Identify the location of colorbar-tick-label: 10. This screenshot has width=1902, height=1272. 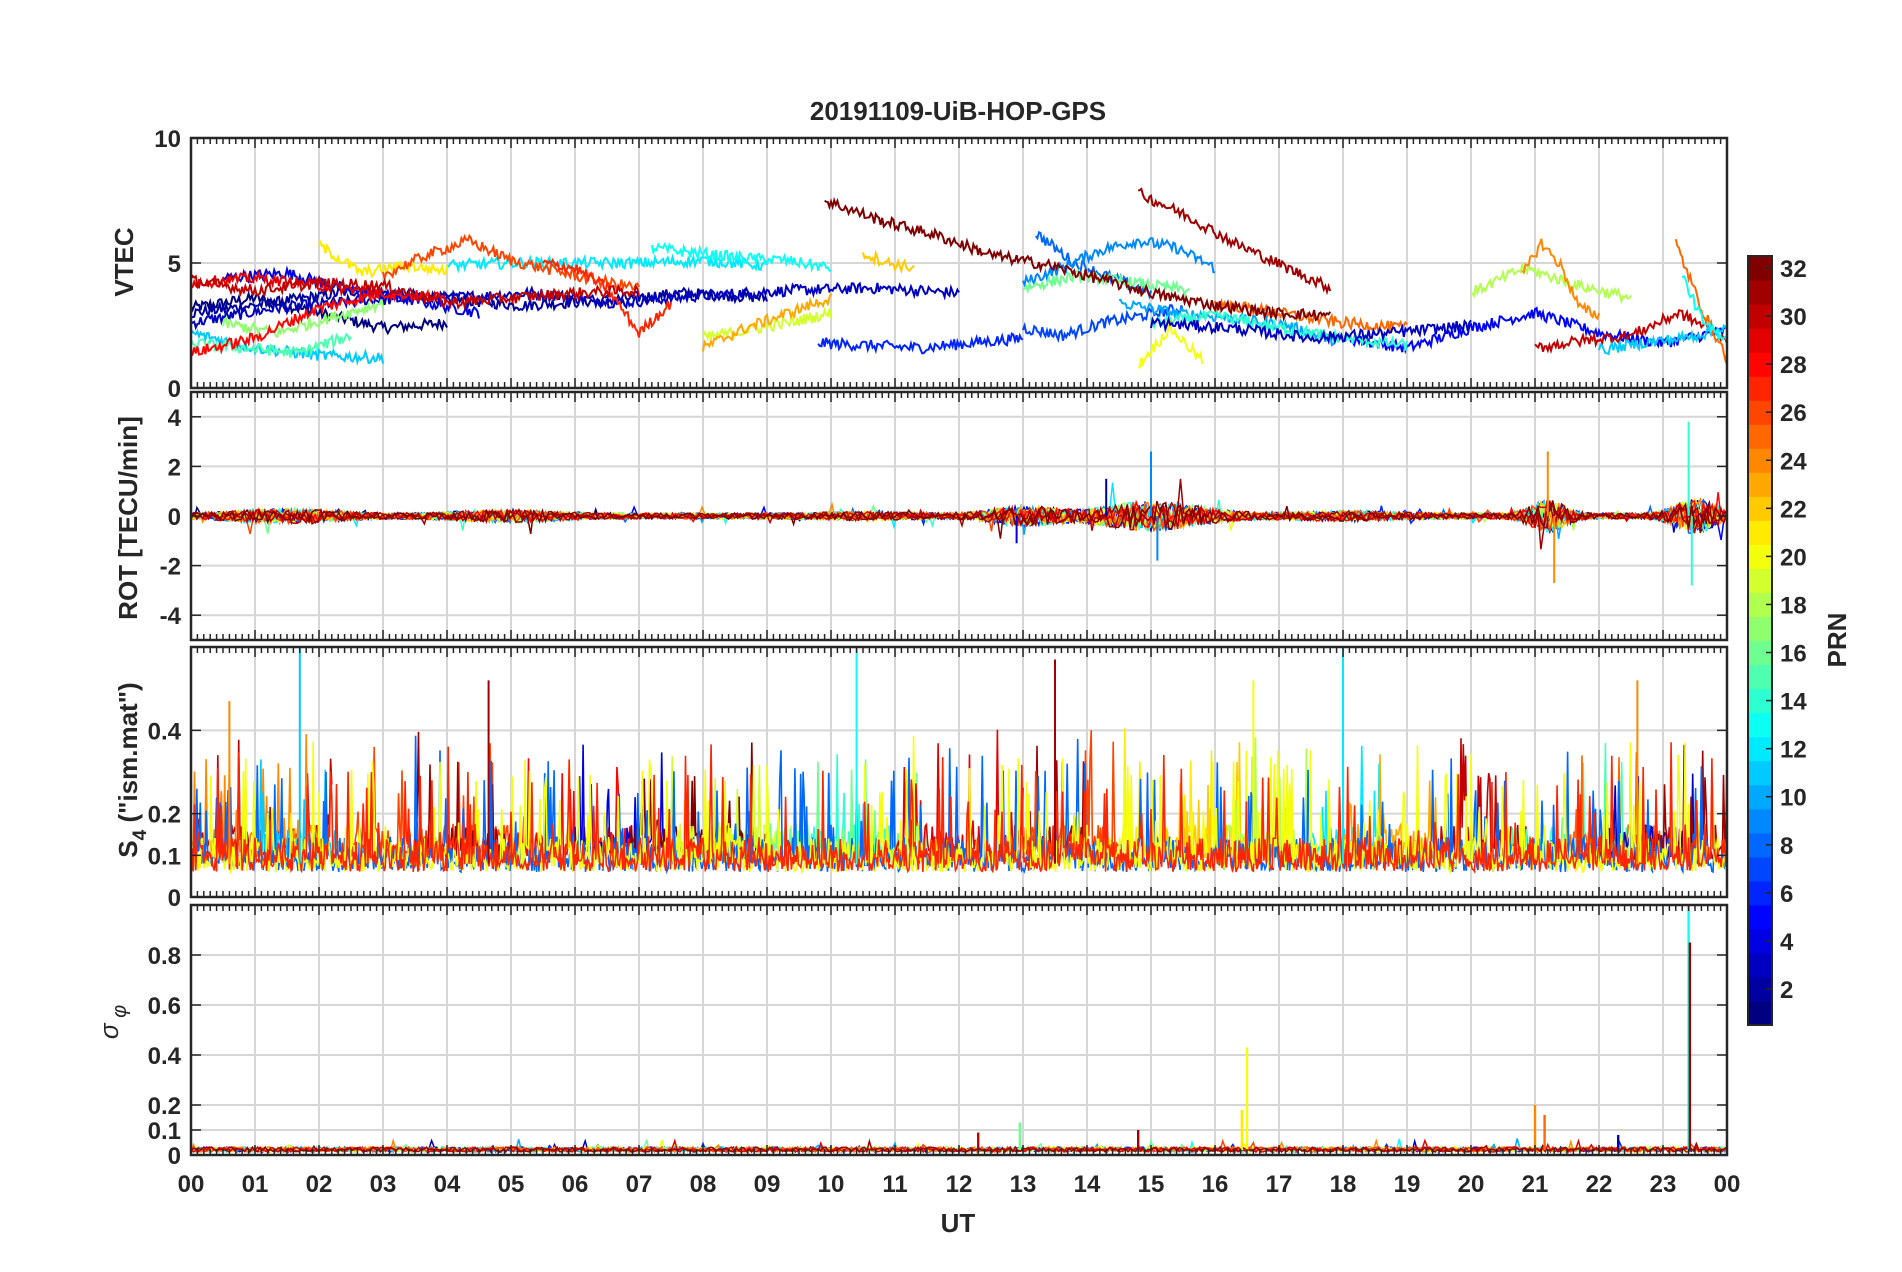
(1793, 798).